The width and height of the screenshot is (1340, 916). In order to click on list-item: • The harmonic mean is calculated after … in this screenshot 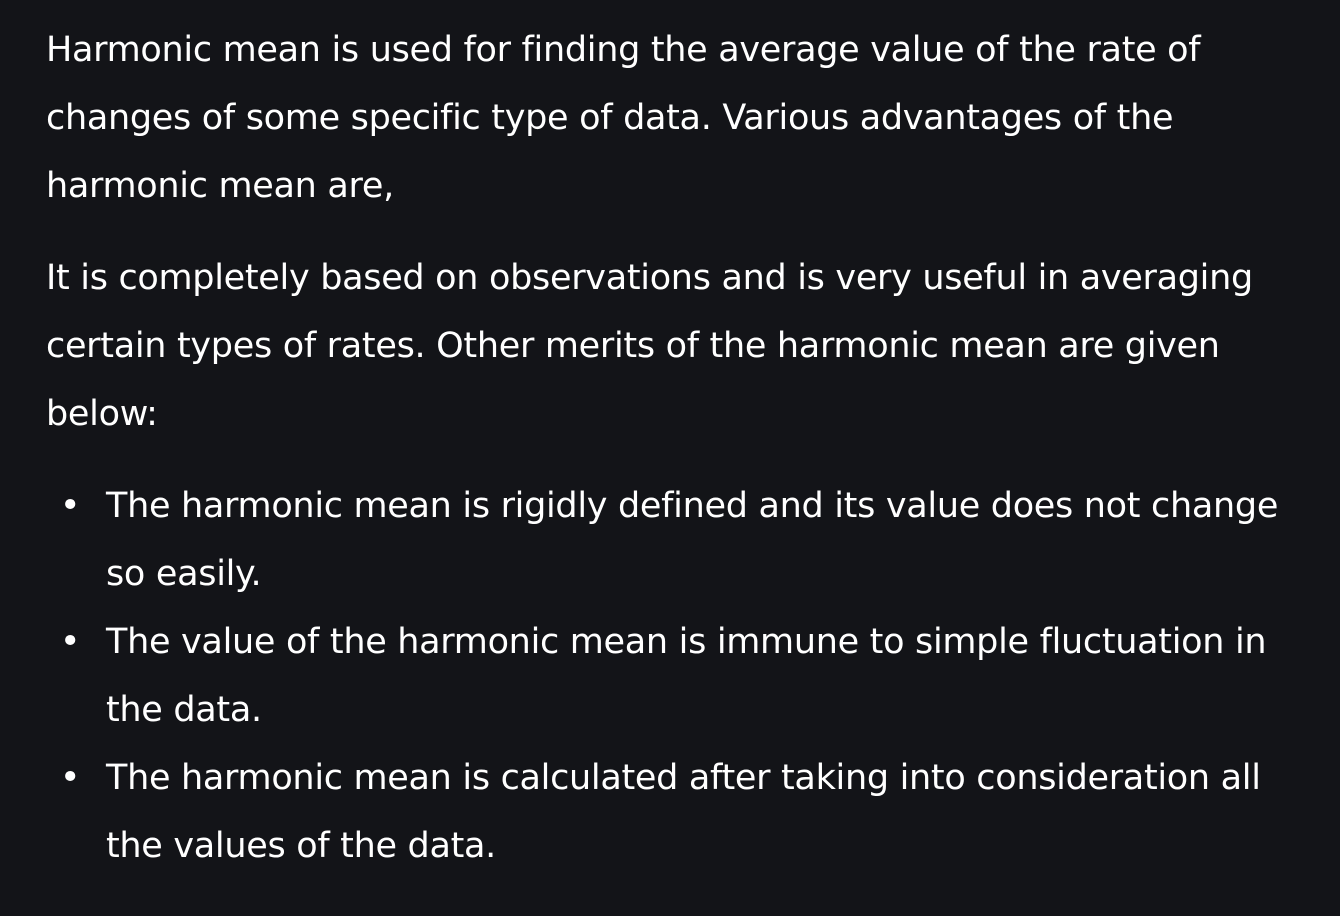, I will do `click(673, 812)`.